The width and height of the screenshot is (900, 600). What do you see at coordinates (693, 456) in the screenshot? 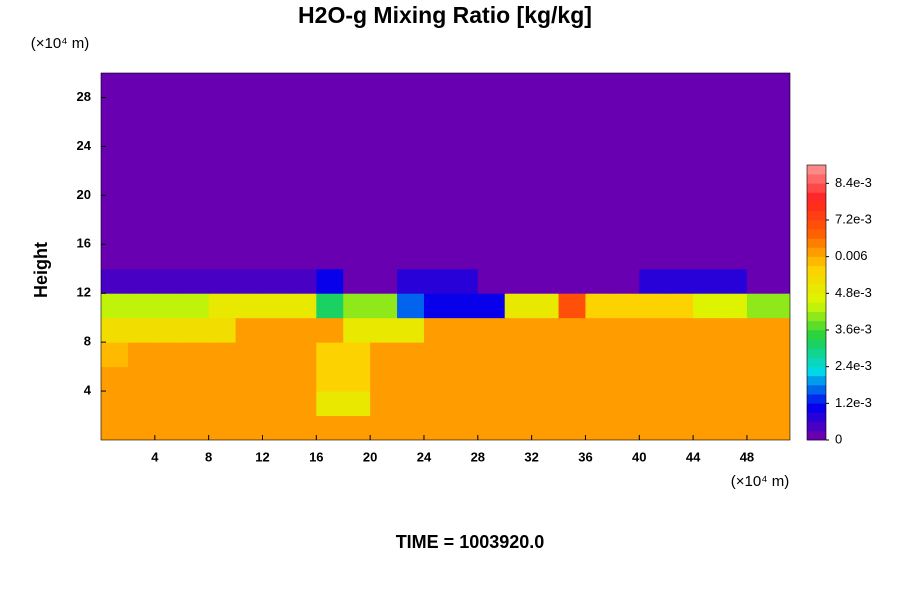
I see `x-tick-label: 44` at bounding box center [693, 456].